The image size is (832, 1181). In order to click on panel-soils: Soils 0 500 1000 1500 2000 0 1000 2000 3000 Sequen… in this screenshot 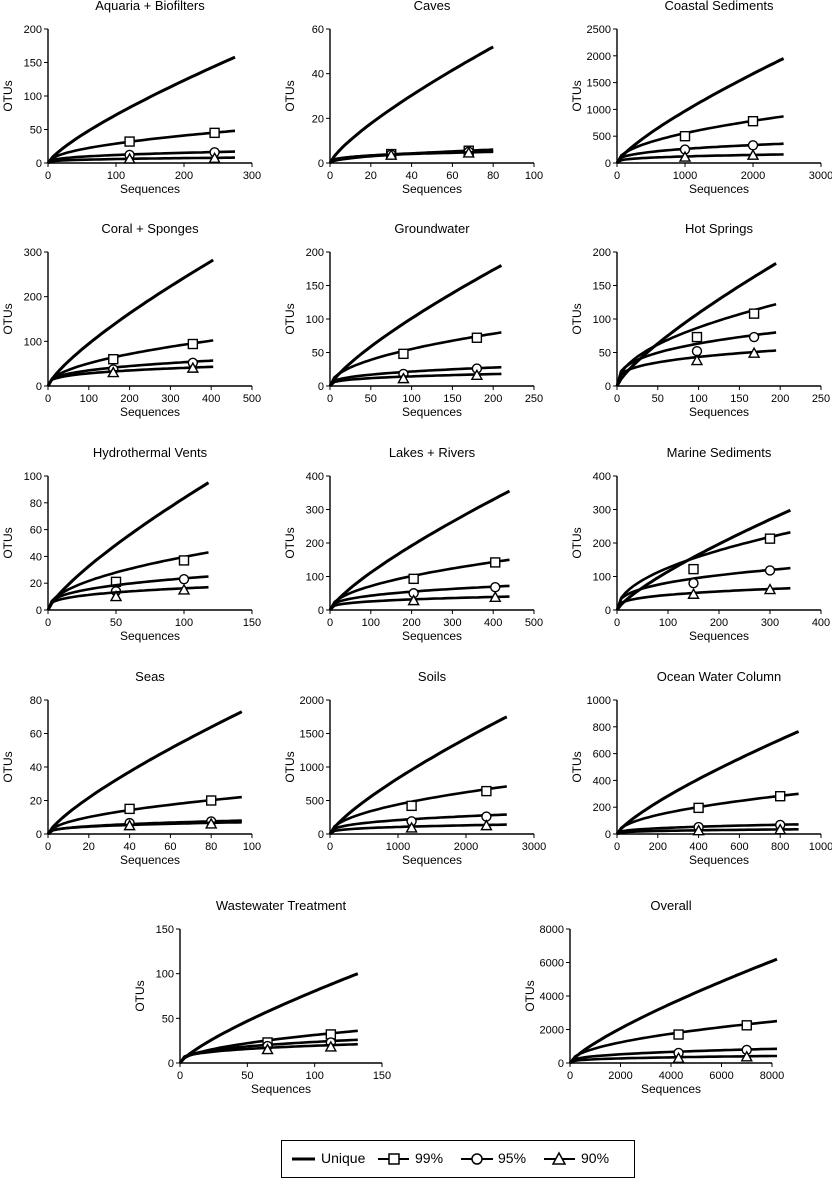, I will do `click(414, 768)`.